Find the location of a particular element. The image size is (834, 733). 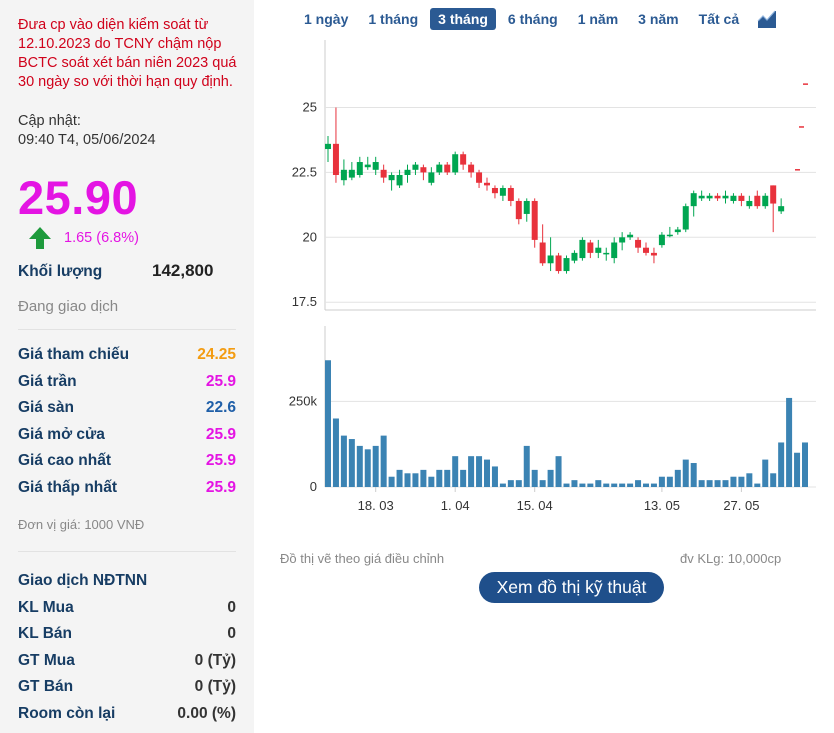

tab-3-months: 3 tháng is located at coordinates (463, 19).